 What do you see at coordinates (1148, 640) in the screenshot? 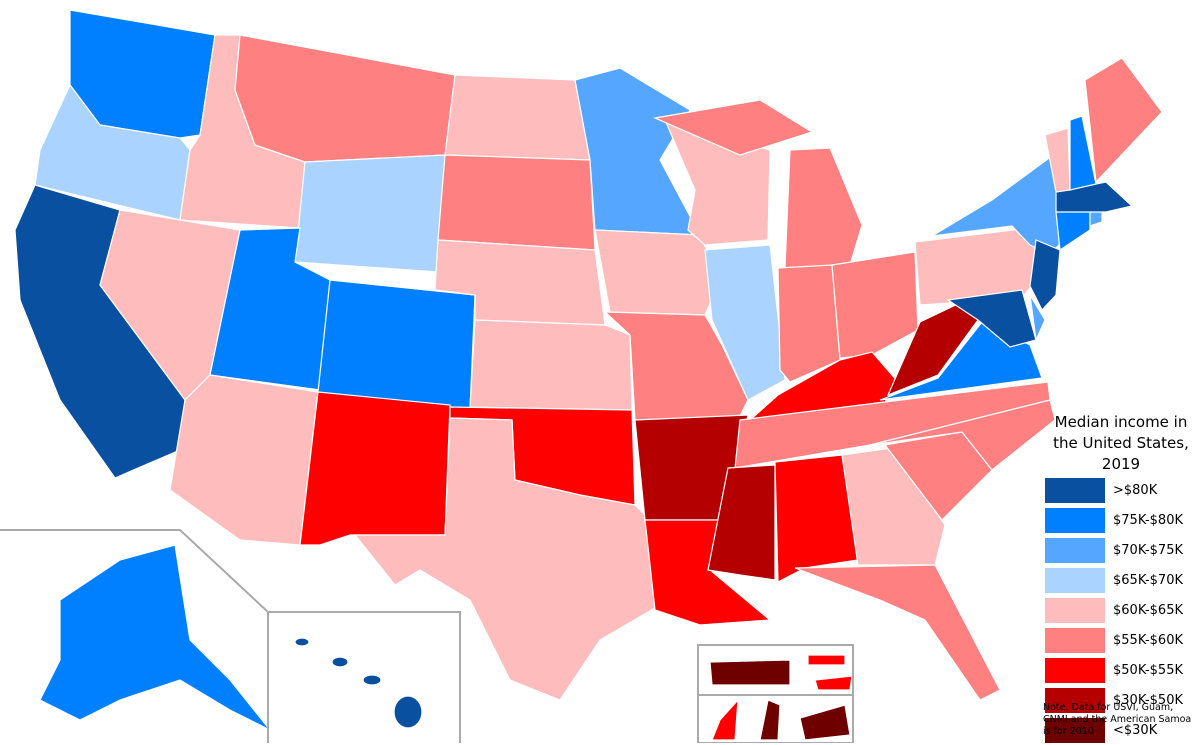
I see `legend-label: $55K-$60K` at bounding box center [1148, 640].